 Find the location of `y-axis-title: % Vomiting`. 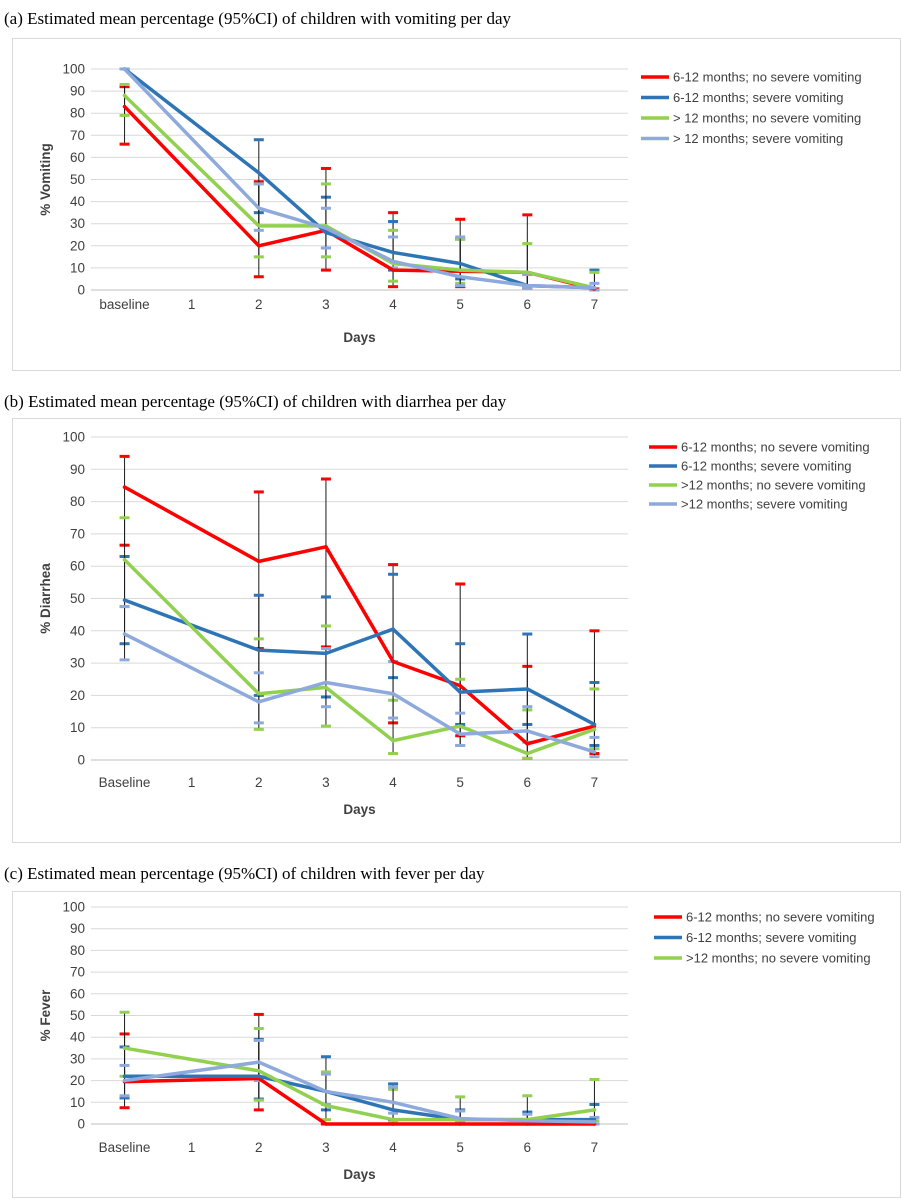

y-axis-title: % Vomiting is located at coordinates (45, 179).